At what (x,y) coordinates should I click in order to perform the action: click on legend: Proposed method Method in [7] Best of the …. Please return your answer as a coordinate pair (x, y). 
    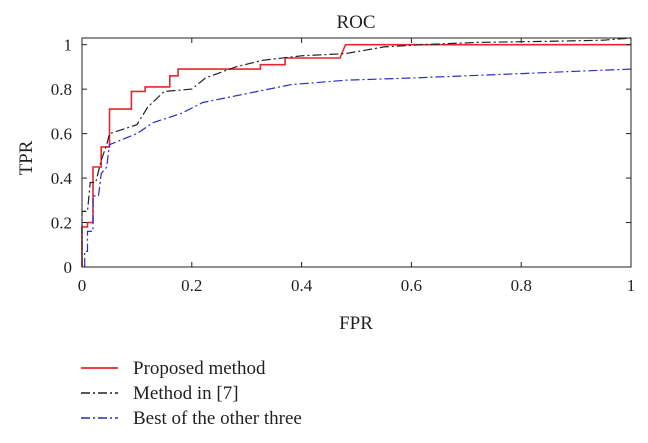
    Looking at the image, I should click on (191, 393).